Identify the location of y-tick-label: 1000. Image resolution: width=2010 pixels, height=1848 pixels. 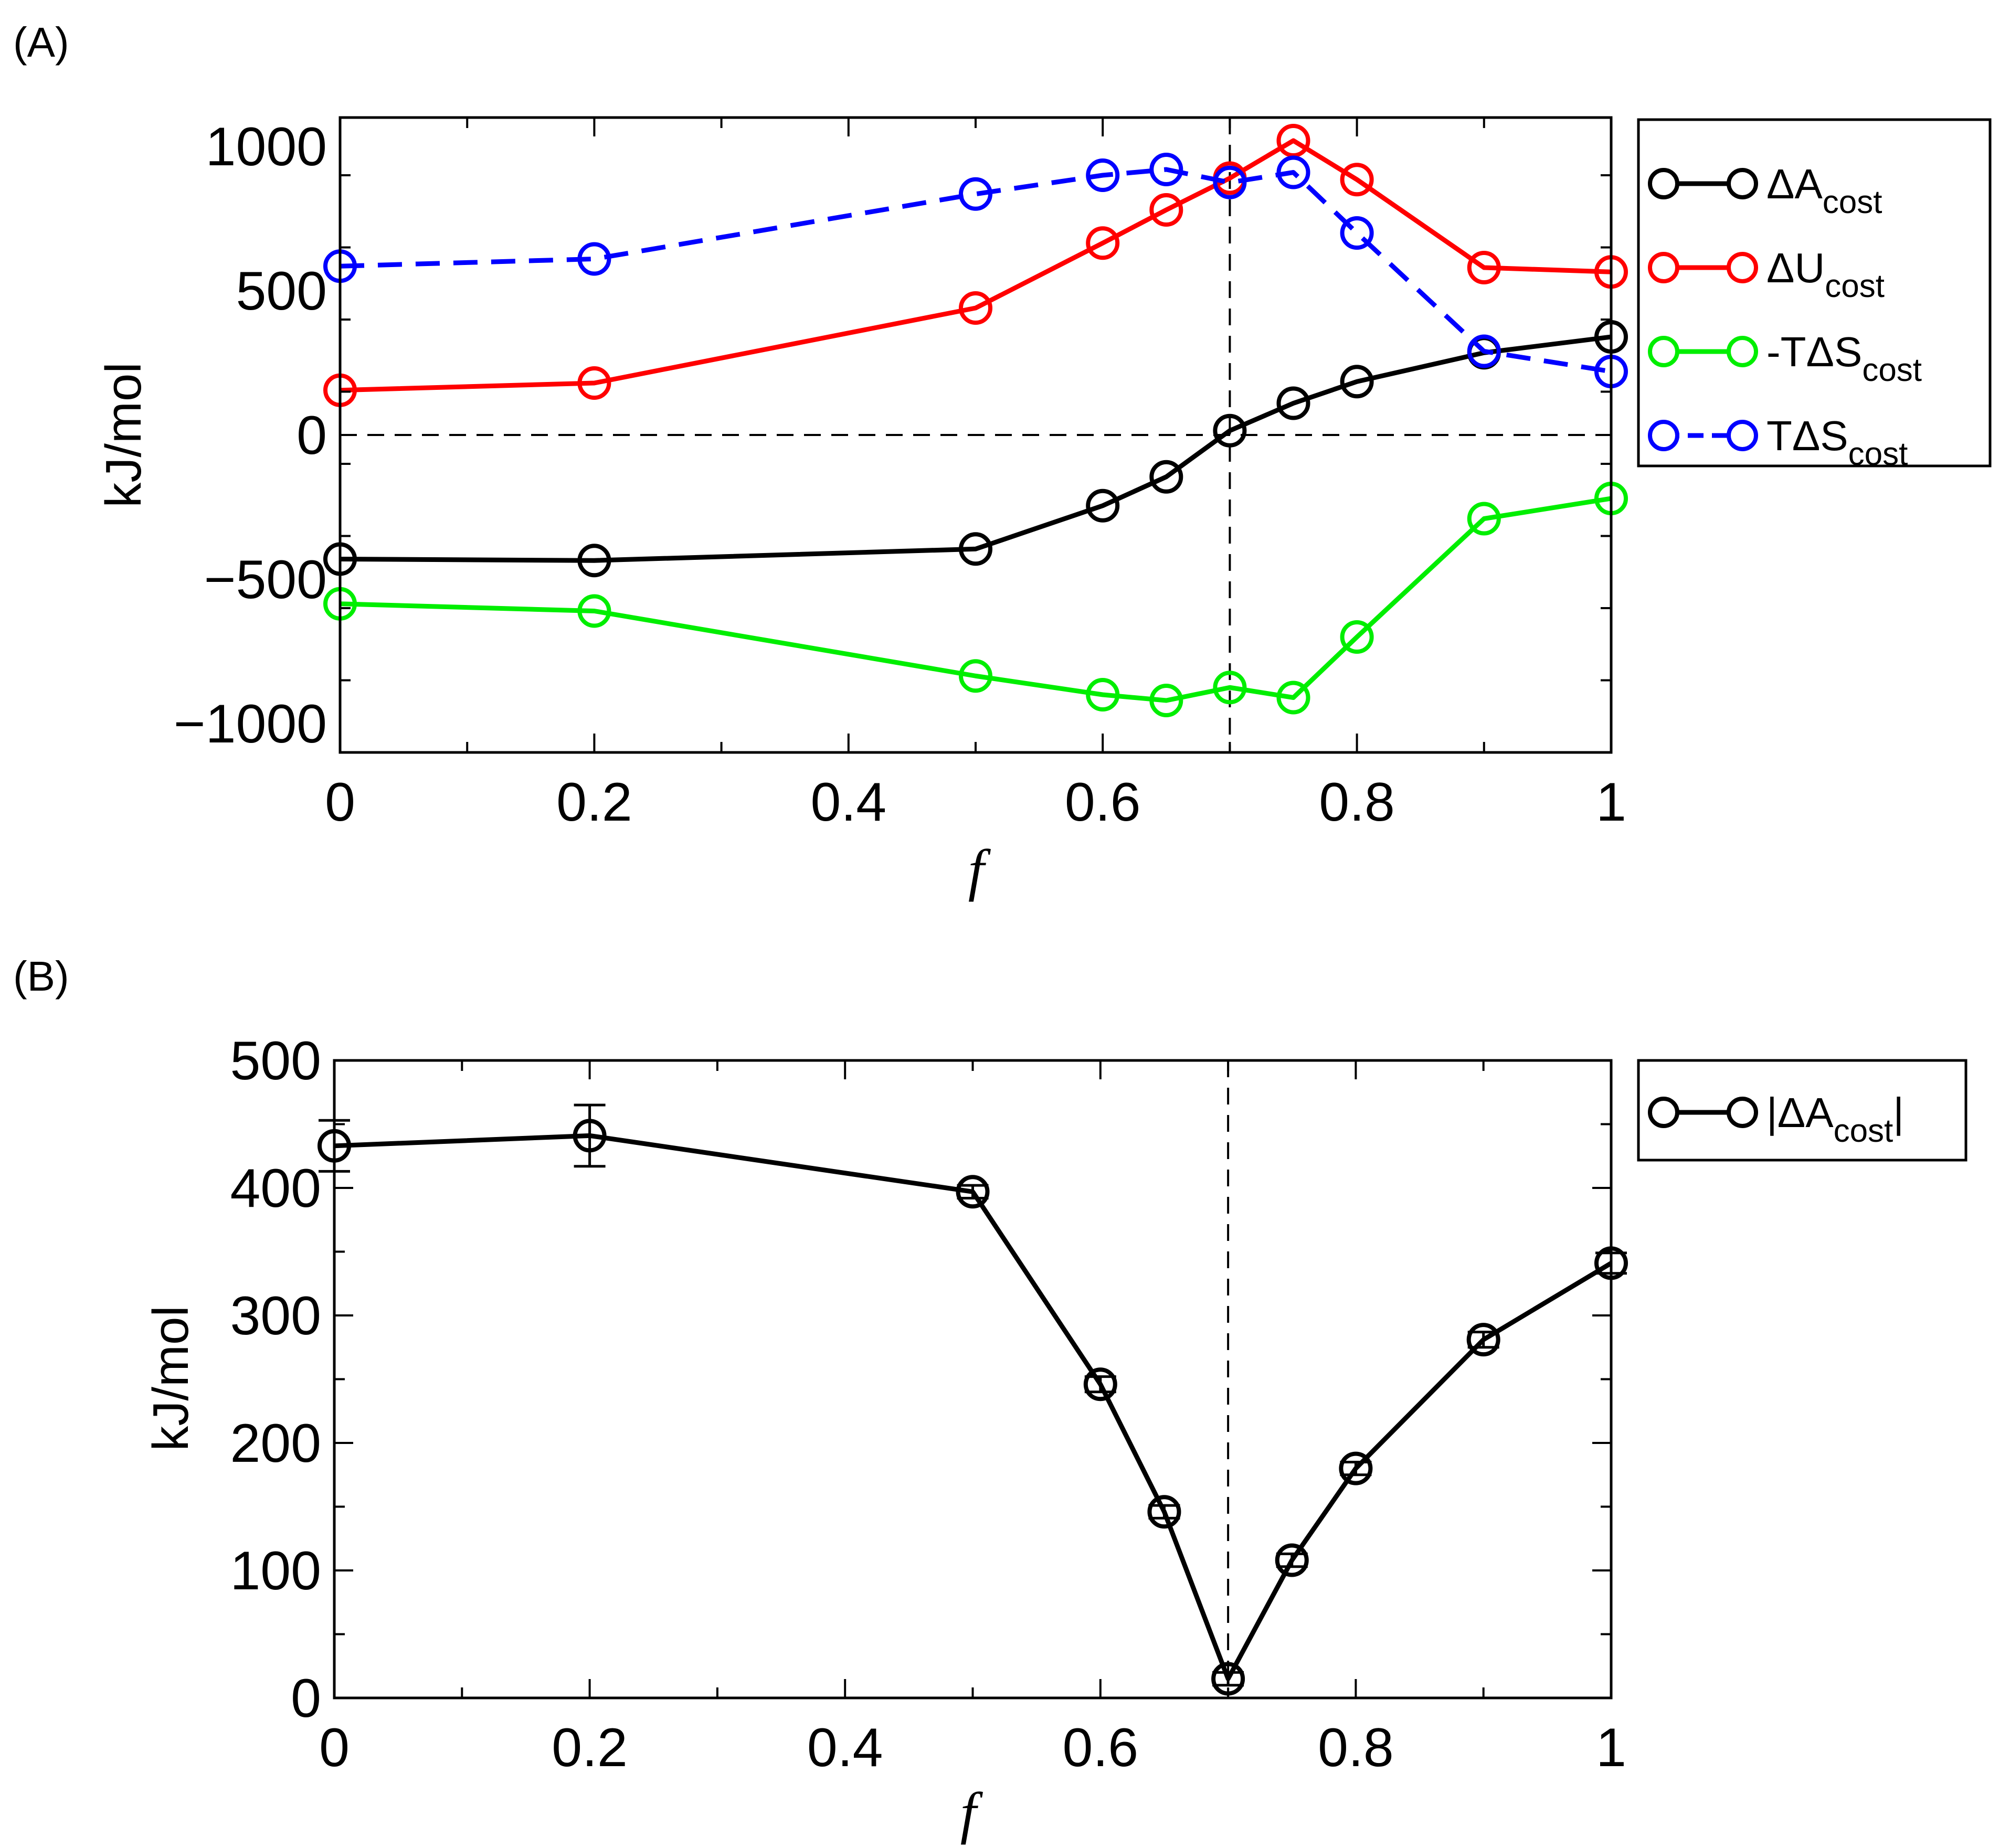
(266, 146).